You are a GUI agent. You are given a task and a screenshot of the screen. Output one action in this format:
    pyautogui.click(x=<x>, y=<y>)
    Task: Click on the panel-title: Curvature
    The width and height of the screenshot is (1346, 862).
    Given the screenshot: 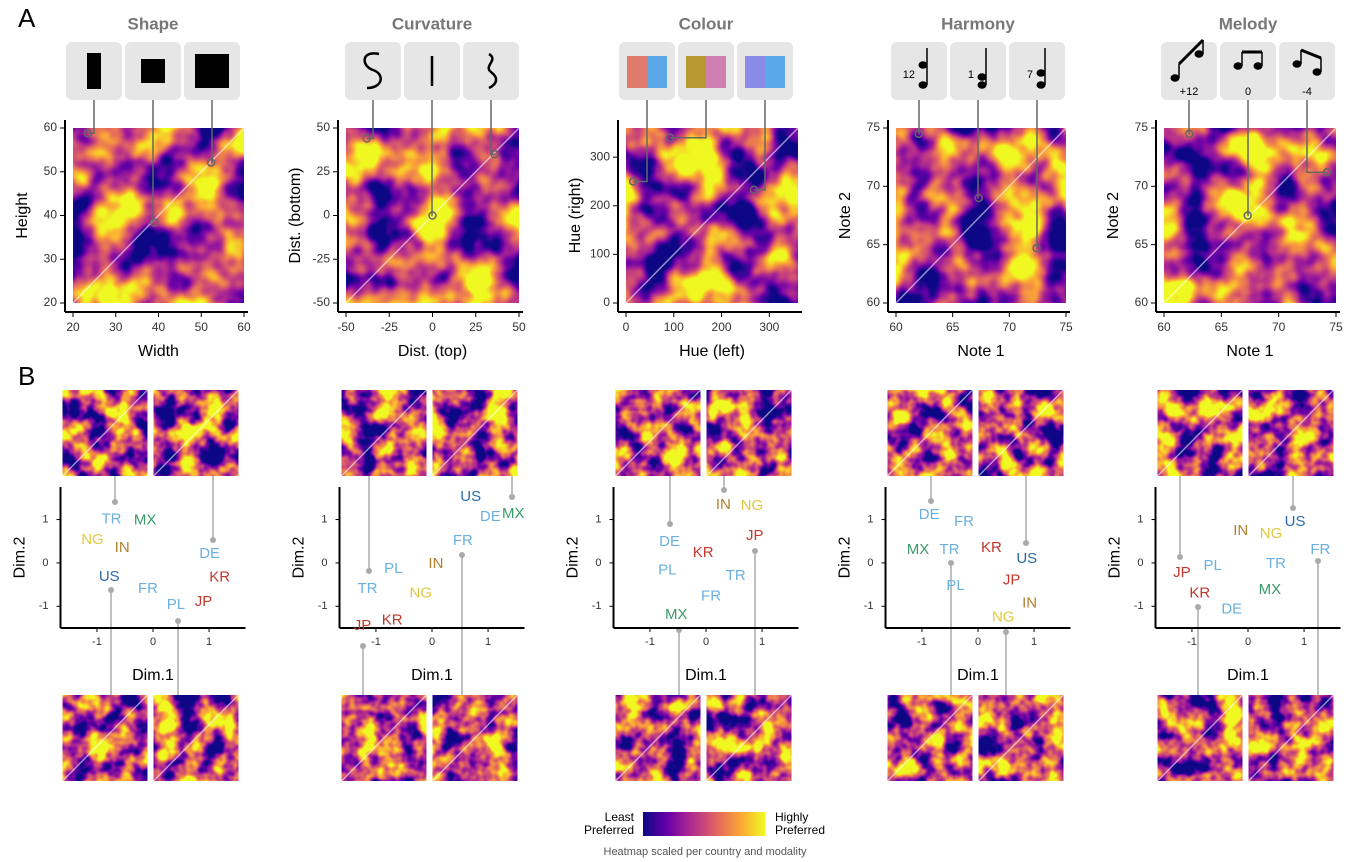 What is the action you would take?
    pyautogui.click(x=432, y=23)
    